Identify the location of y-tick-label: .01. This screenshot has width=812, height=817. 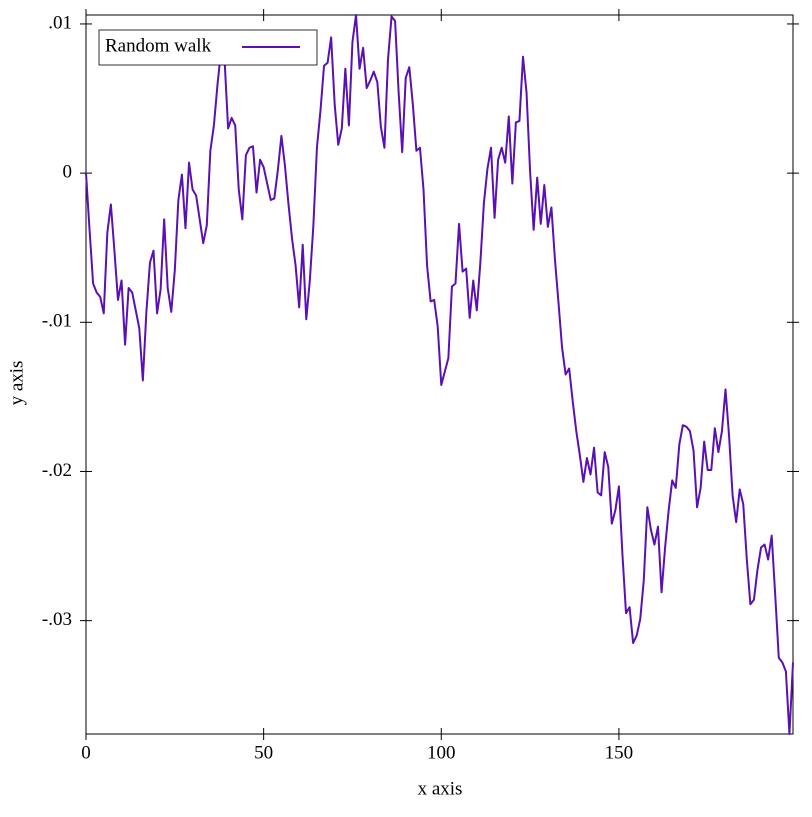
(60, 22).